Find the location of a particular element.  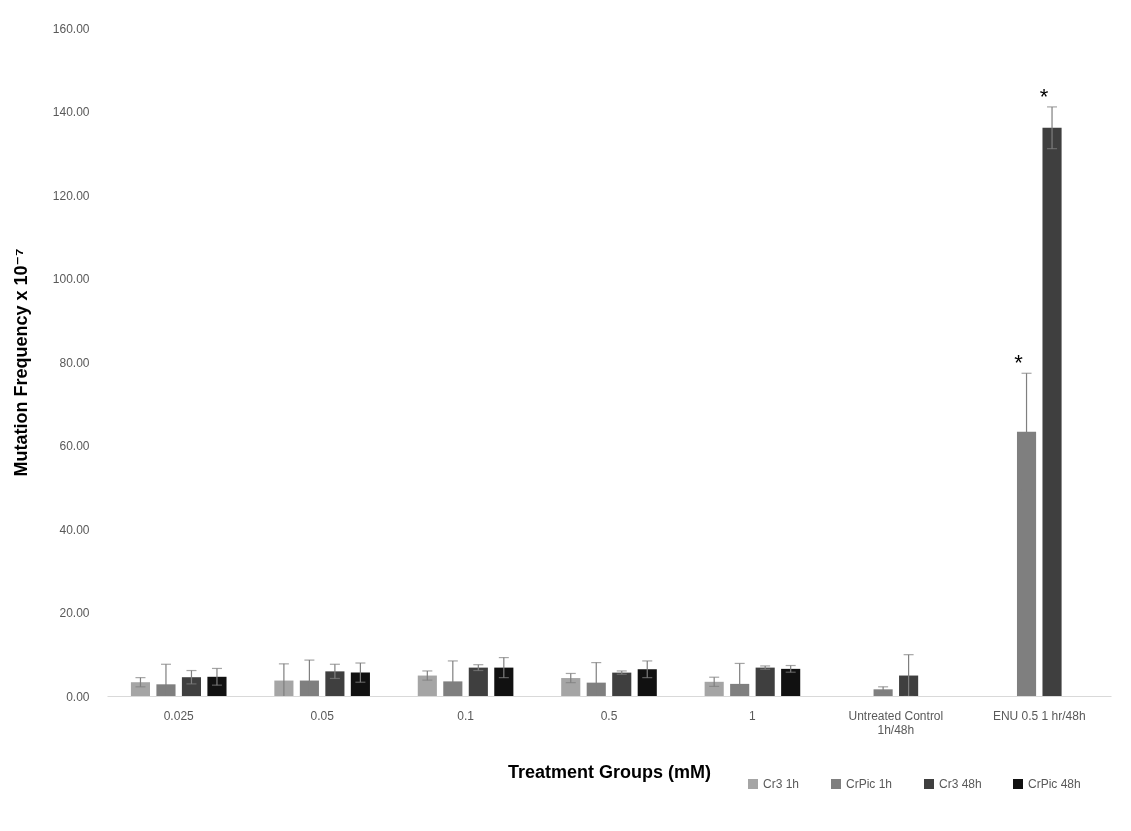

legend-label: CrPic 1h is located at coordinates (869, 784).